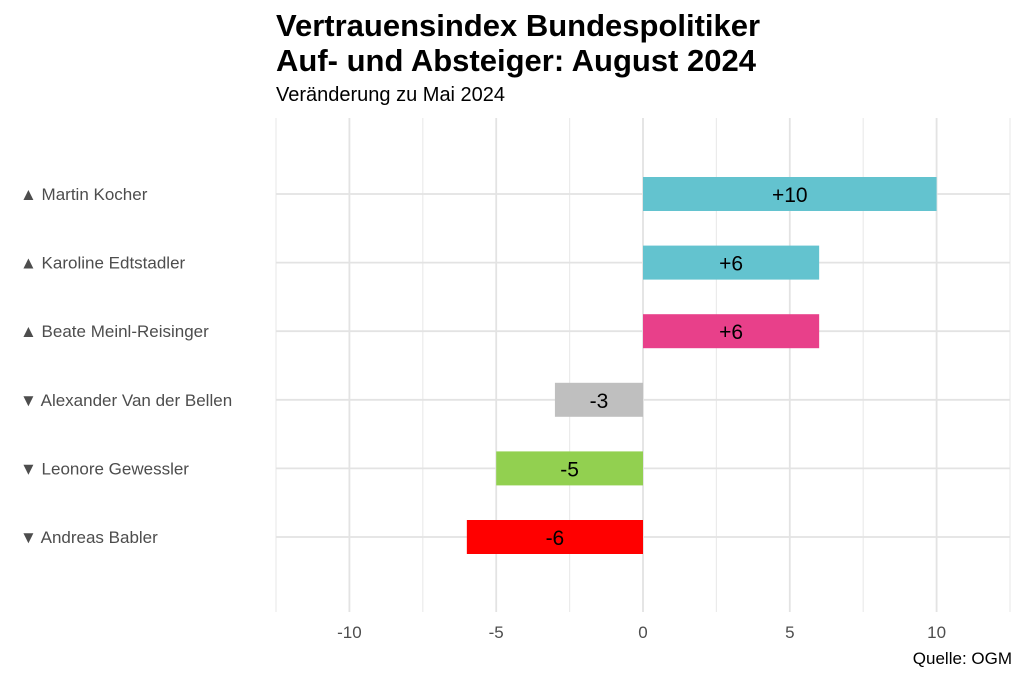 The height and width of the screenshot is (682, 1024). Describe the element at coordinates (789, 632) in the screenshot. I see `x-tick-label: 5` at that location.